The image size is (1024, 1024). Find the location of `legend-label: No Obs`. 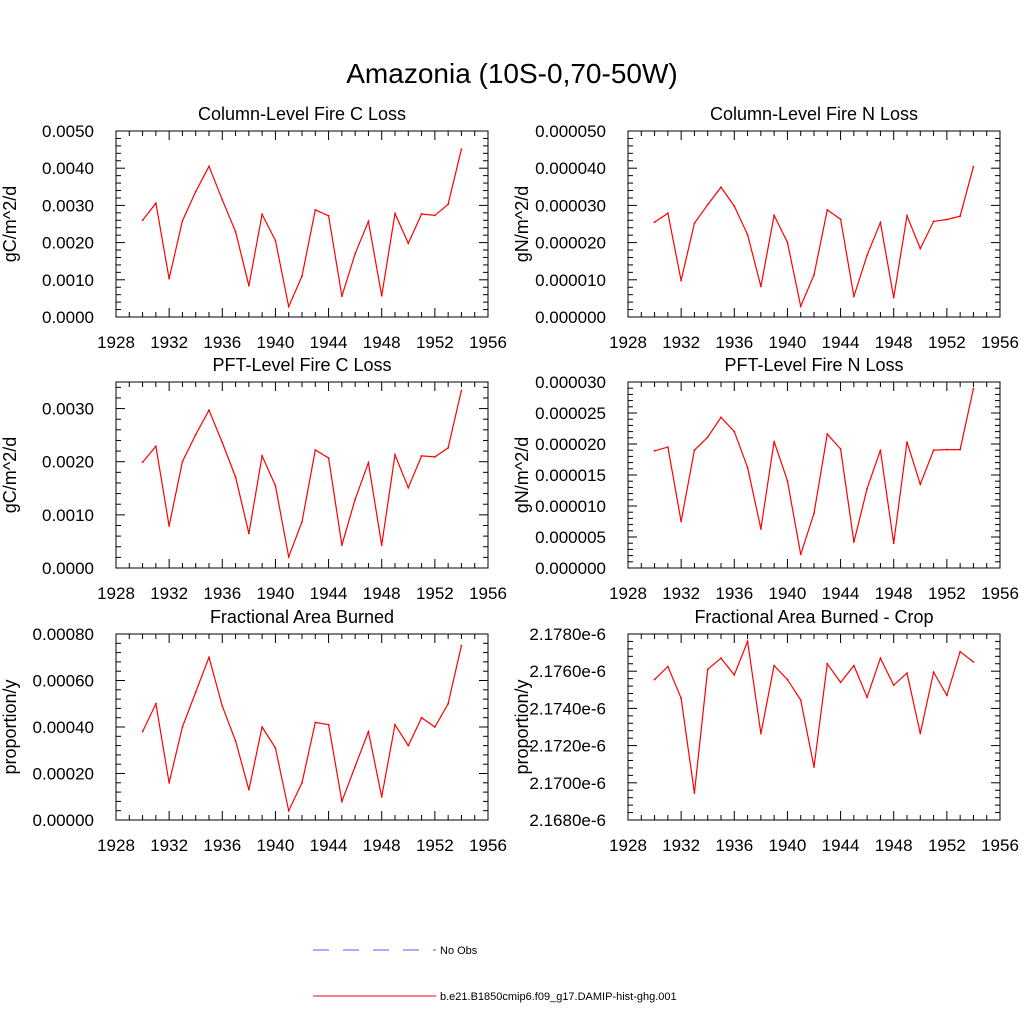

legend-label: No Obs is located at coordinates (459, 951).